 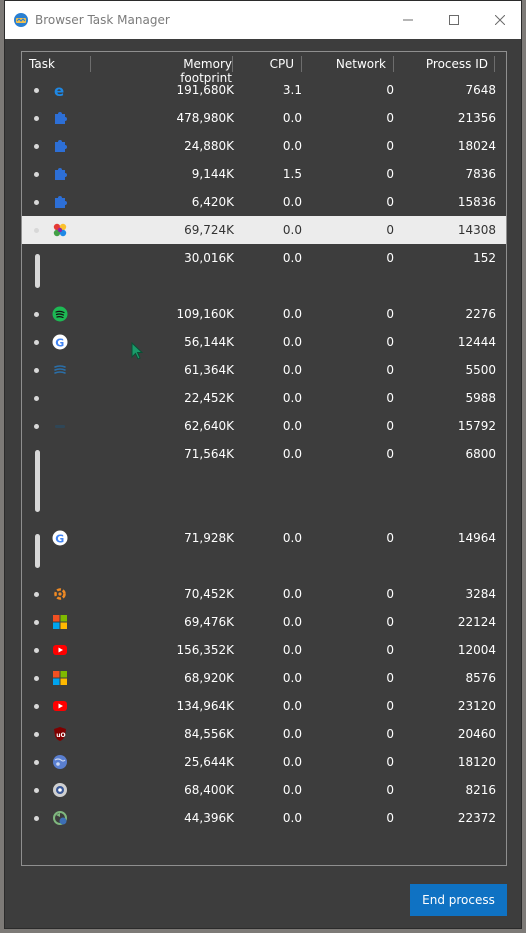 I want to click on maximize-button, so click(x=454, y=20).